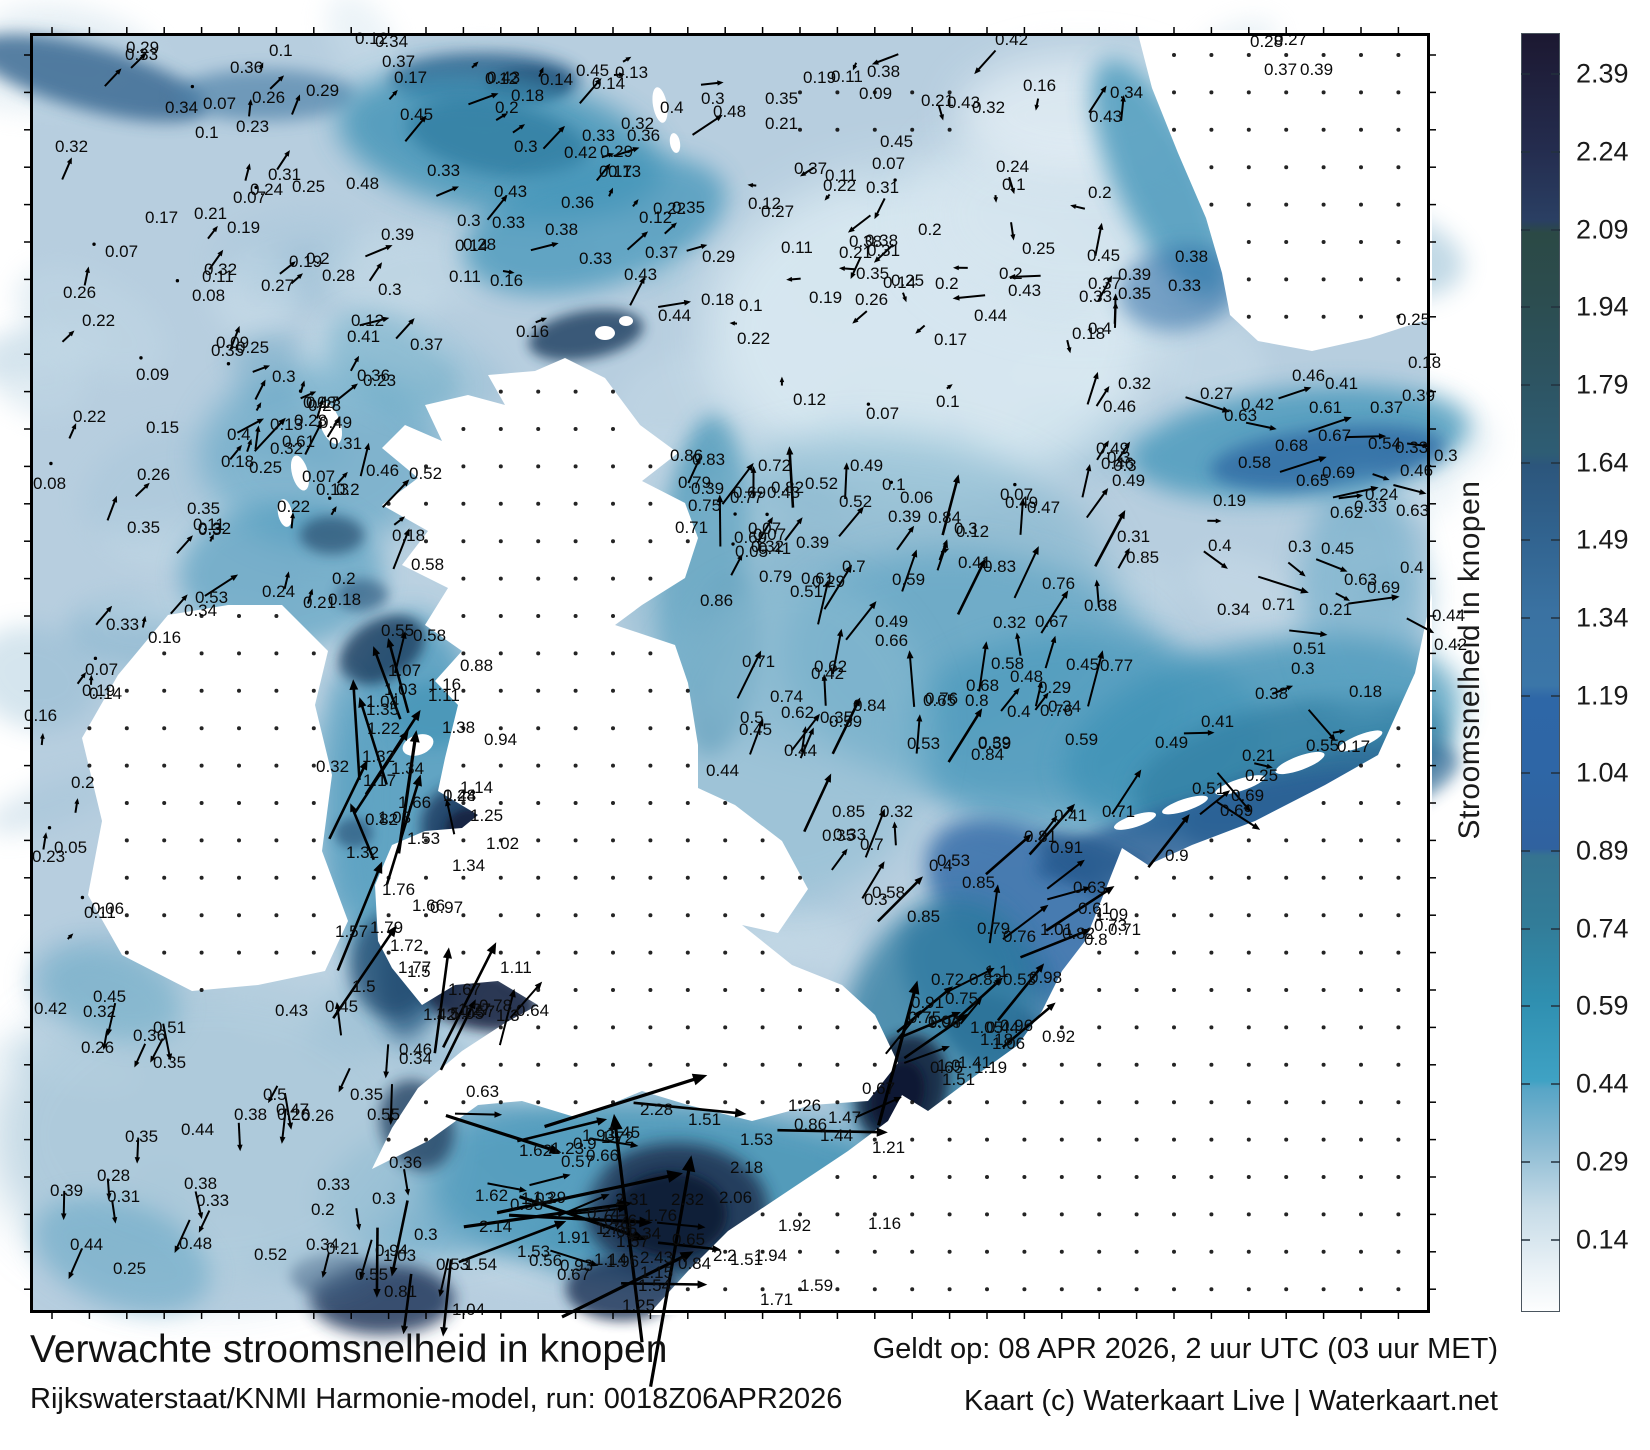  I want to click on svg-text: 0.83, so click(708, 459).